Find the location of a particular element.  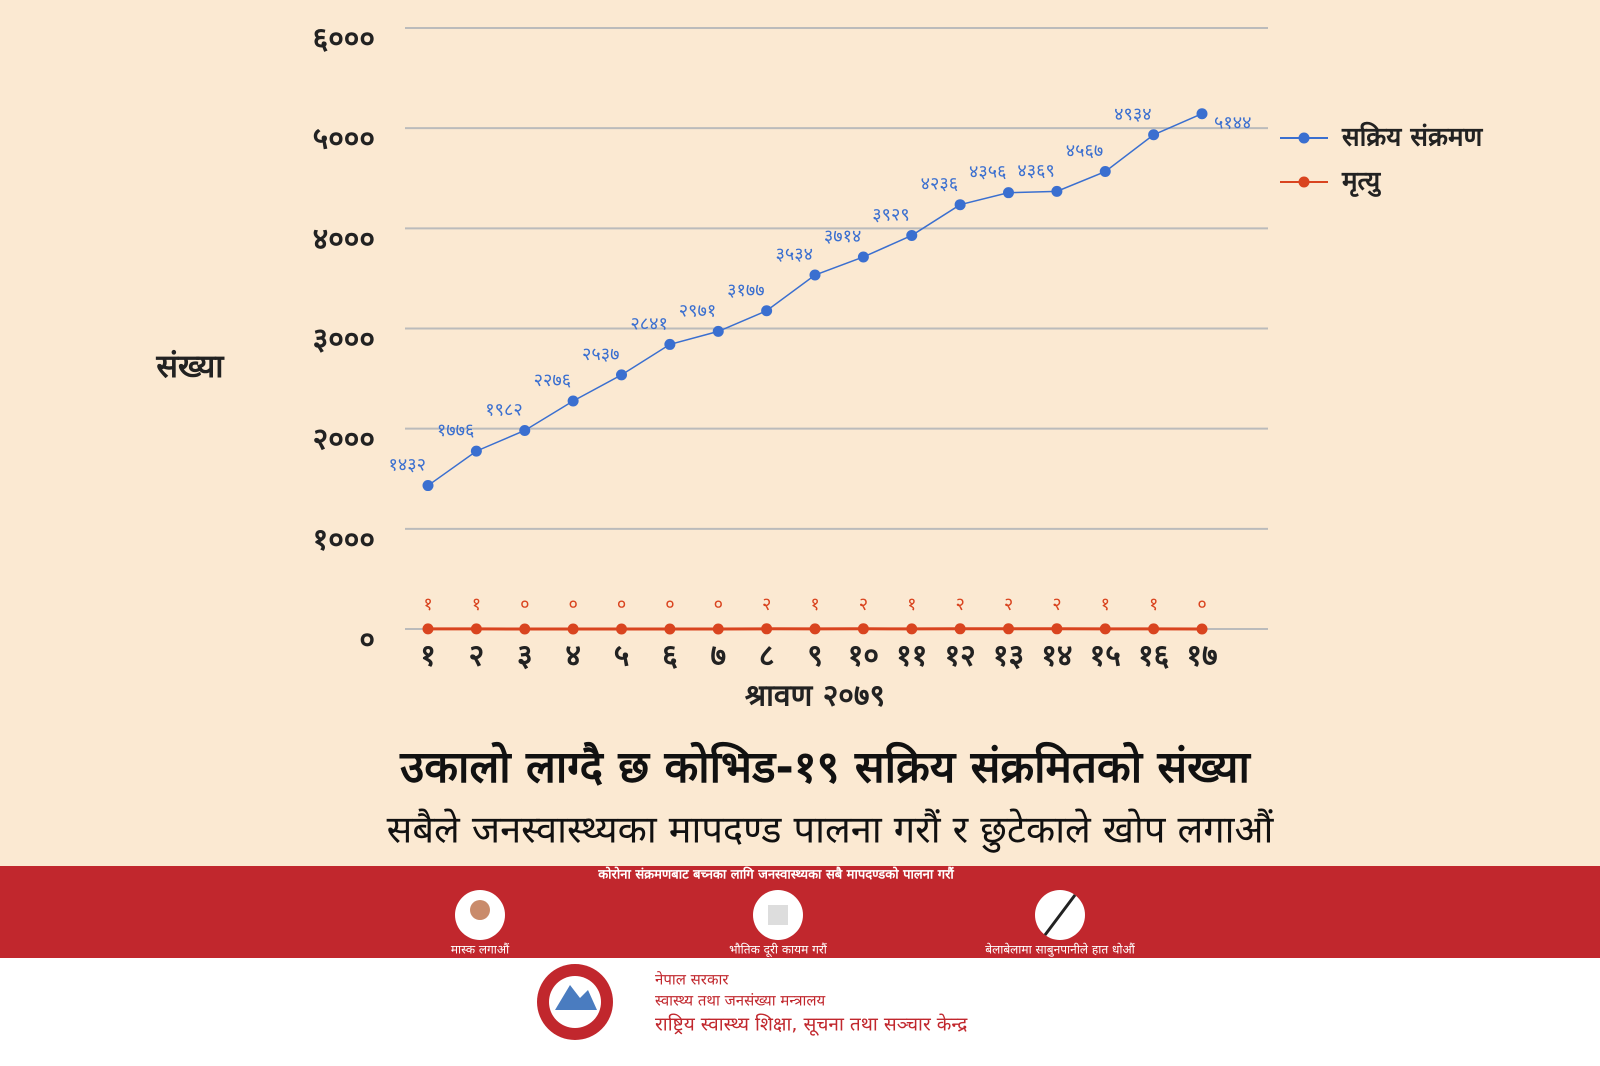

x-tick-label: १० is located at coordinates (863, 656).